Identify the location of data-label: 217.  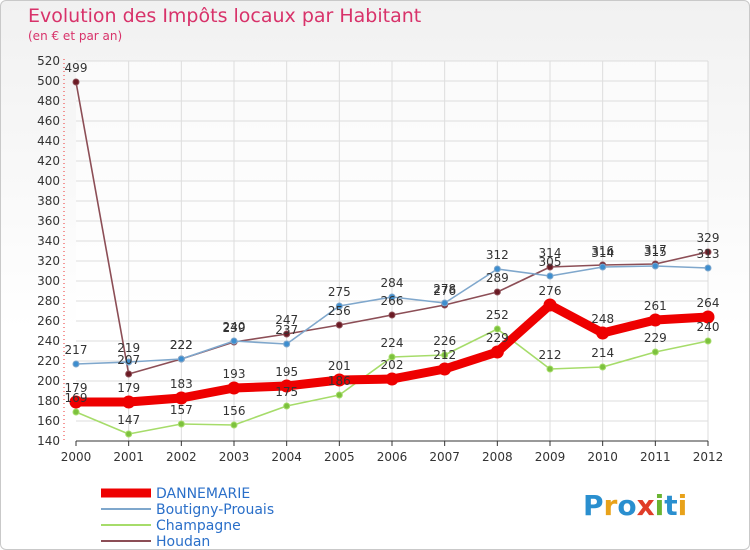
(76, 350).